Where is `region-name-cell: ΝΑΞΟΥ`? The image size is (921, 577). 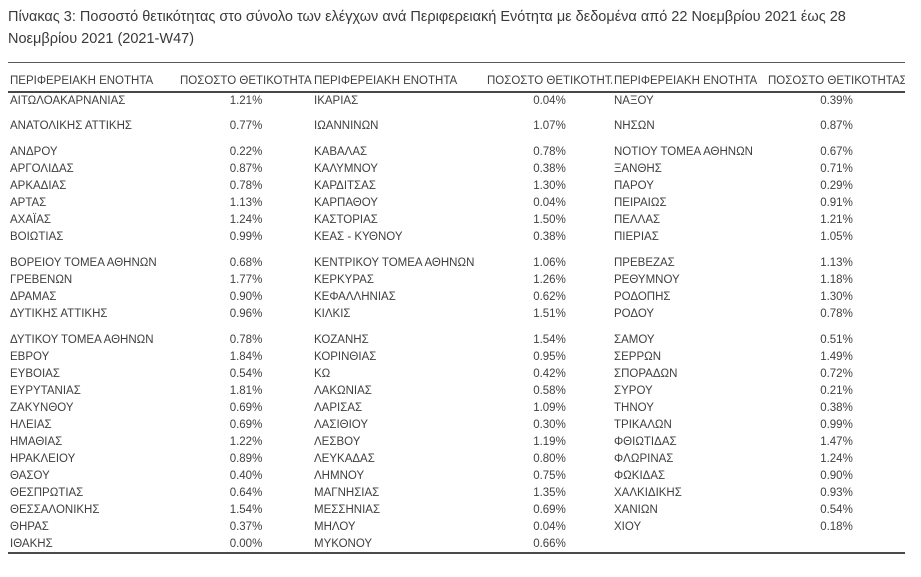
region-name-cell: ΝΑΞΟΥ is located at coordinates (634, 100).